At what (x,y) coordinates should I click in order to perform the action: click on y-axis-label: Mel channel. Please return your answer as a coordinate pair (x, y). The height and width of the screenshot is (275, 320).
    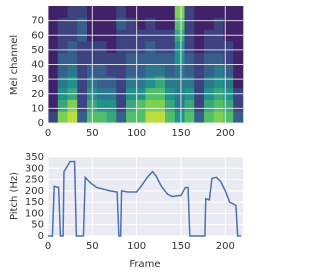
    Looking at the image, I should click on (14, 65).